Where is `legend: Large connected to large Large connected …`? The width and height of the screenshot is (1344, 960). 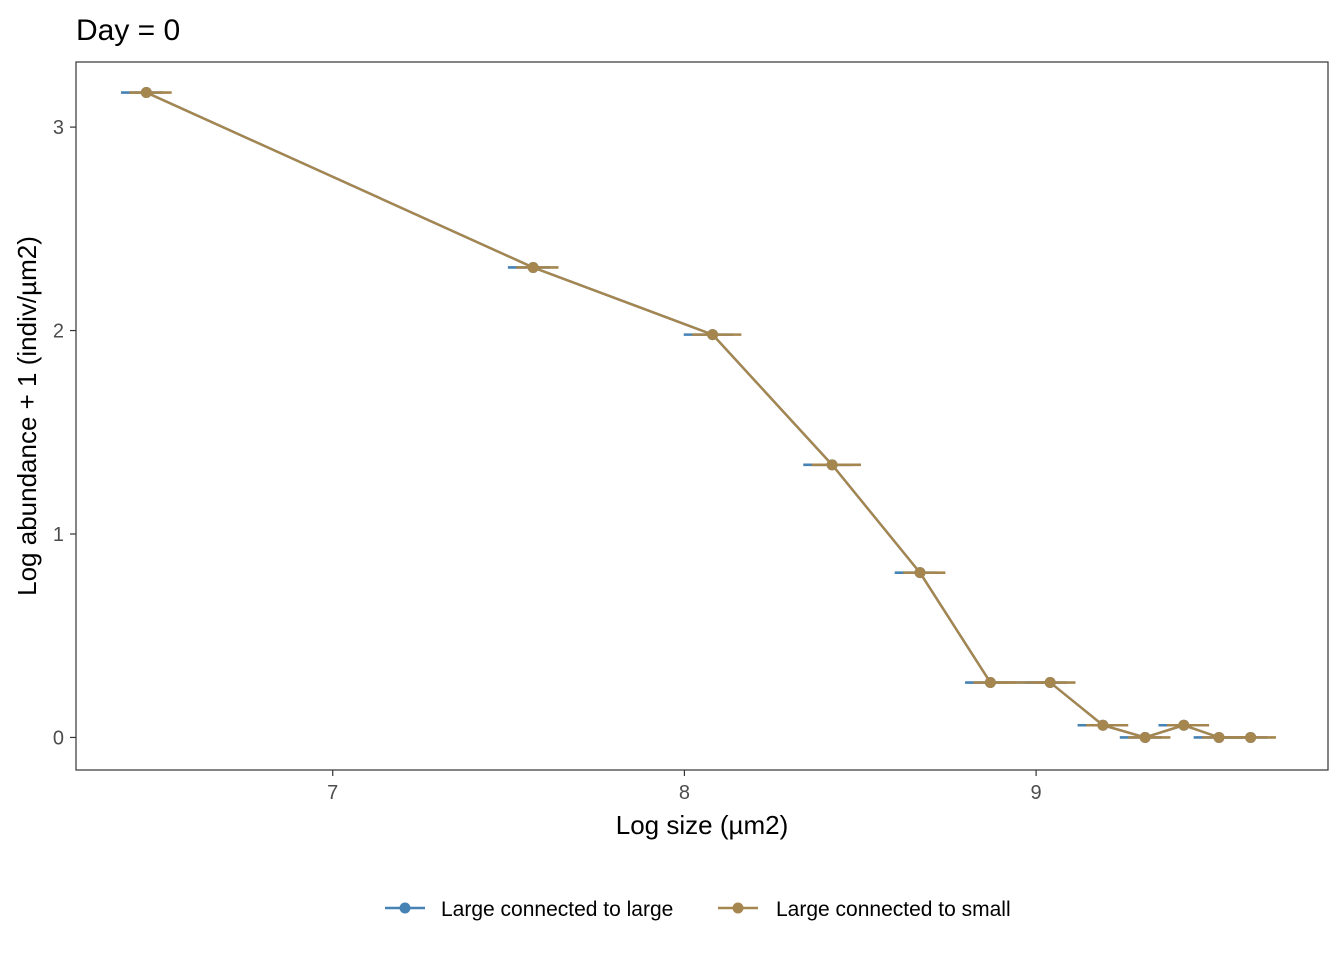 legend: Large connected to large Large connected … is located at coordinates (698, 909).